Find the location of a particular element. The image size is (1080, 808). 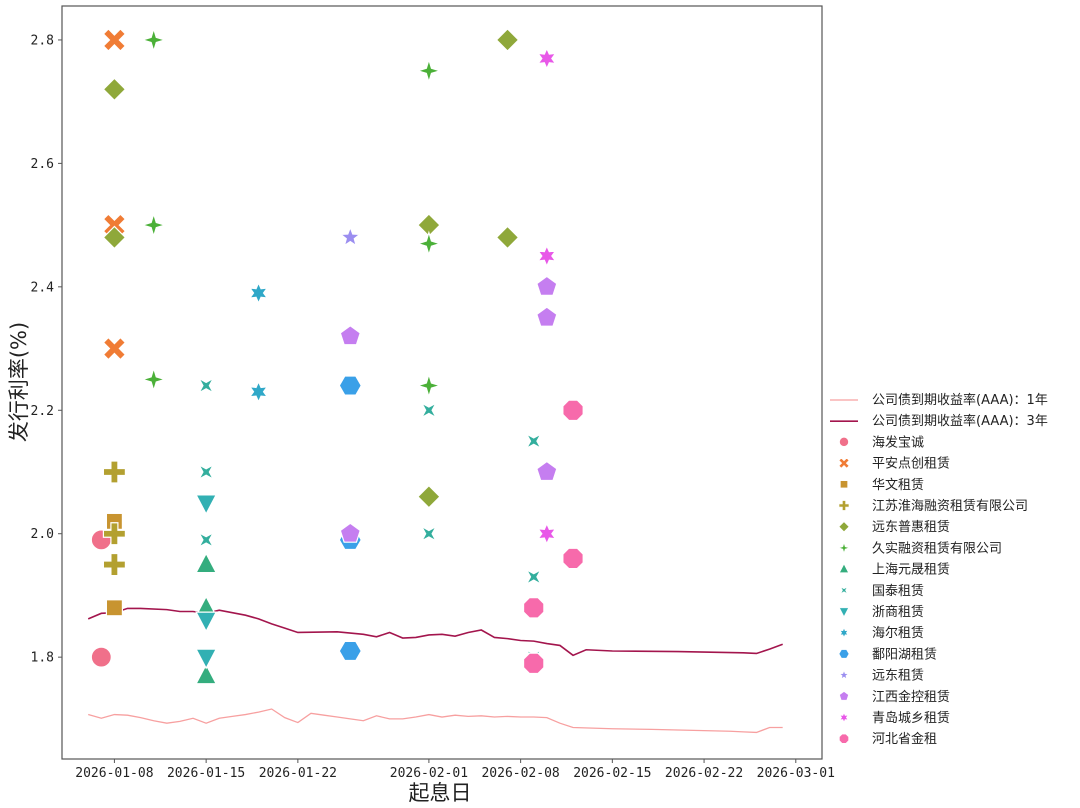

legend-label: 国泰租赁 is located at coordinates (898, 591).